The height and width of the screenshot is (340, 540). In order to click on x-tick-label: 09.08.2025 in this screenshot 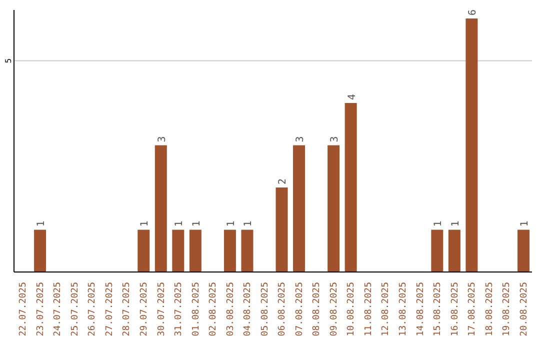, I will do `click(334, 309)`.